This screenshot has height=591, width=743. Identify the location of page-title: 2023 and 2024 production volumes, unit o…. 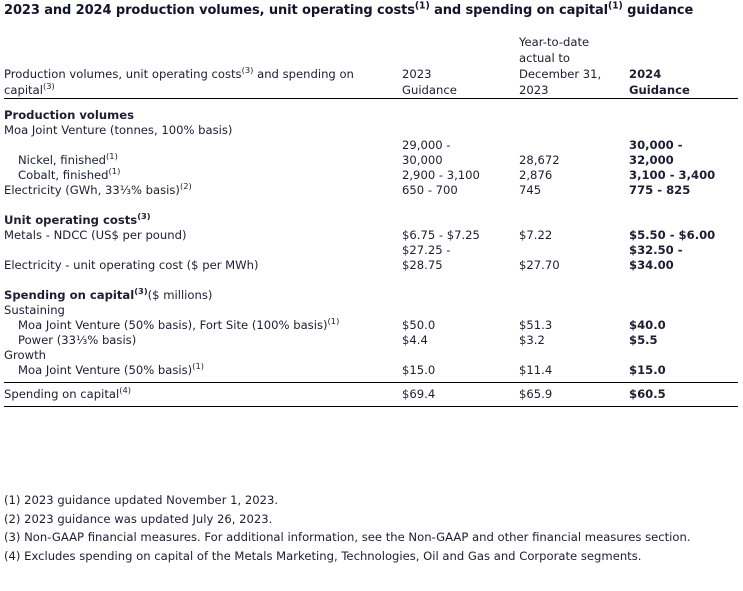
(372, 9).